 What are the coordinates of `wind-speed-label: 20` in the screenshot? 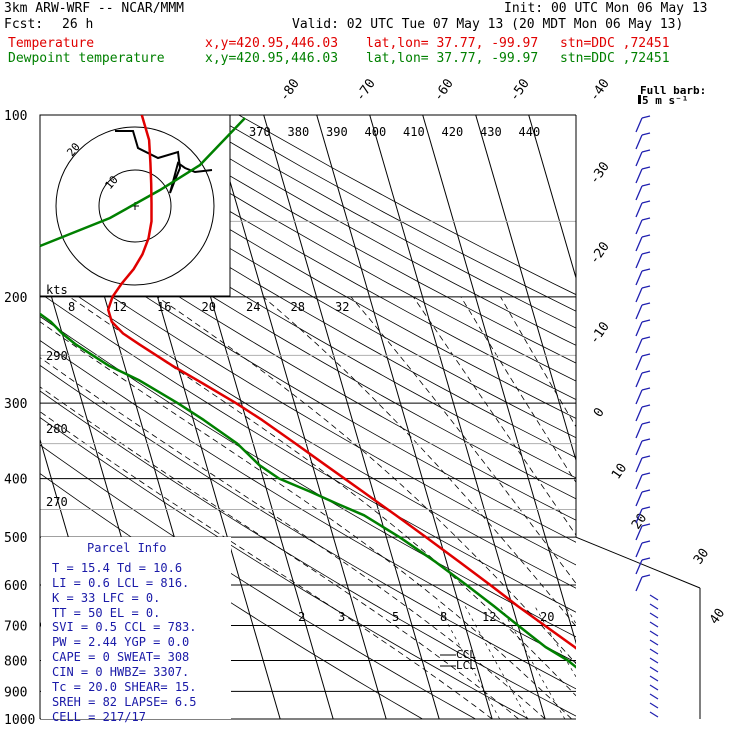 It's located at (209, 307).